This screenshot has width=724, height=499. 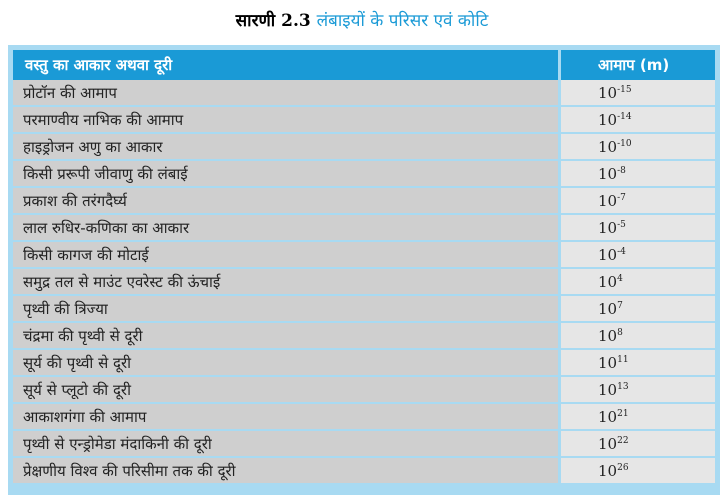 What do you see at coordinates (285, 444) in the screenshot?
I see `object-label: पृथ्वी से एन्ड्रोमेडा मंदाकिनी की दूरी` at bounding box center [285, 444].